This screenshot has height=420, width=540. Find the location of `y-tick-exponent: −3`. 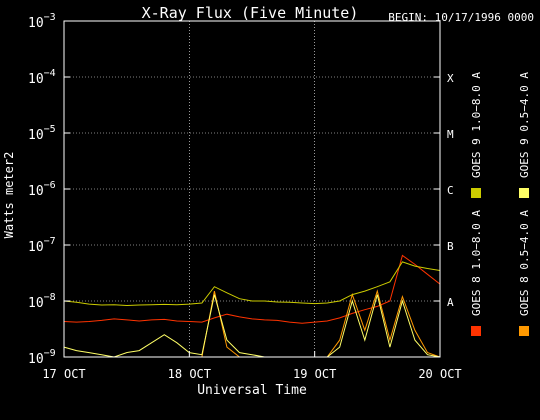

y-tick-exponent: −3 is located at coordinates (50, 17).